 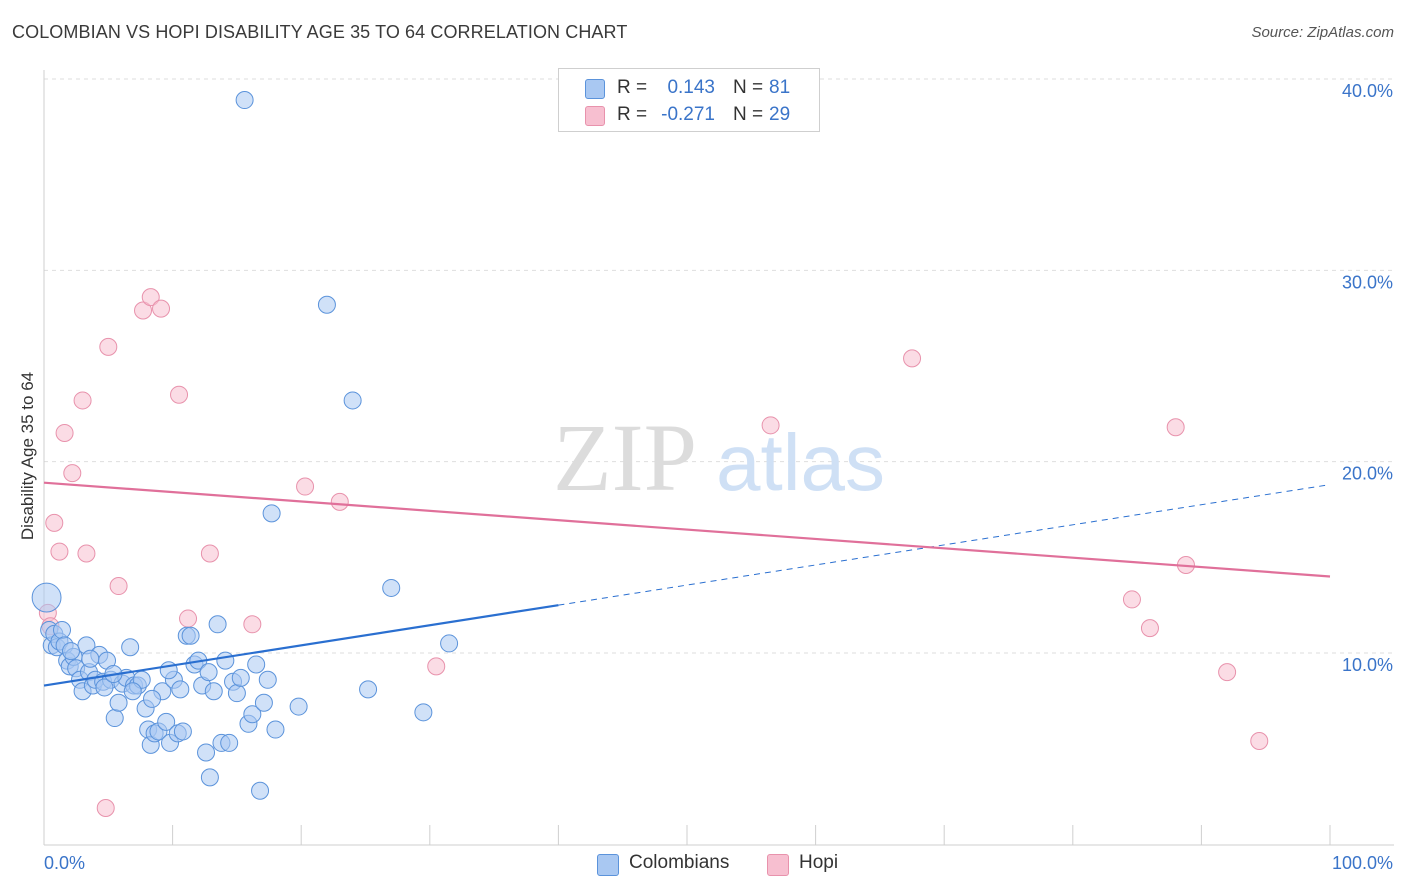 What do you see at coordinates (27, 456) in the screenshot?
I see `y-axis-label: Disability Age 35 to 64` at bounding box center [27, 456].